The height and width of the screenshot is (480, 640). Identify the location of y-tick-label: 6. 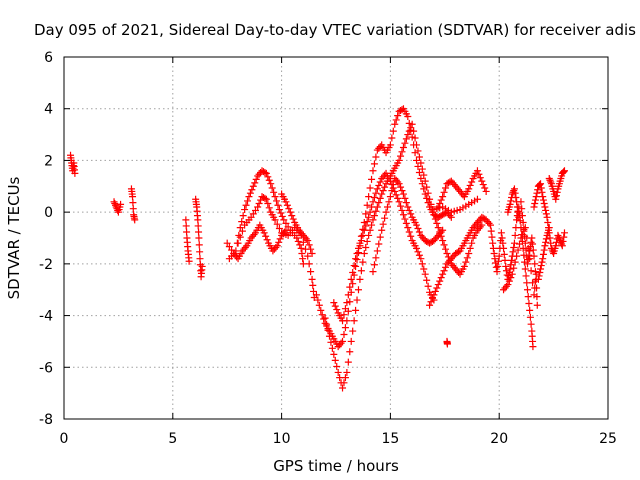
(48, 58).